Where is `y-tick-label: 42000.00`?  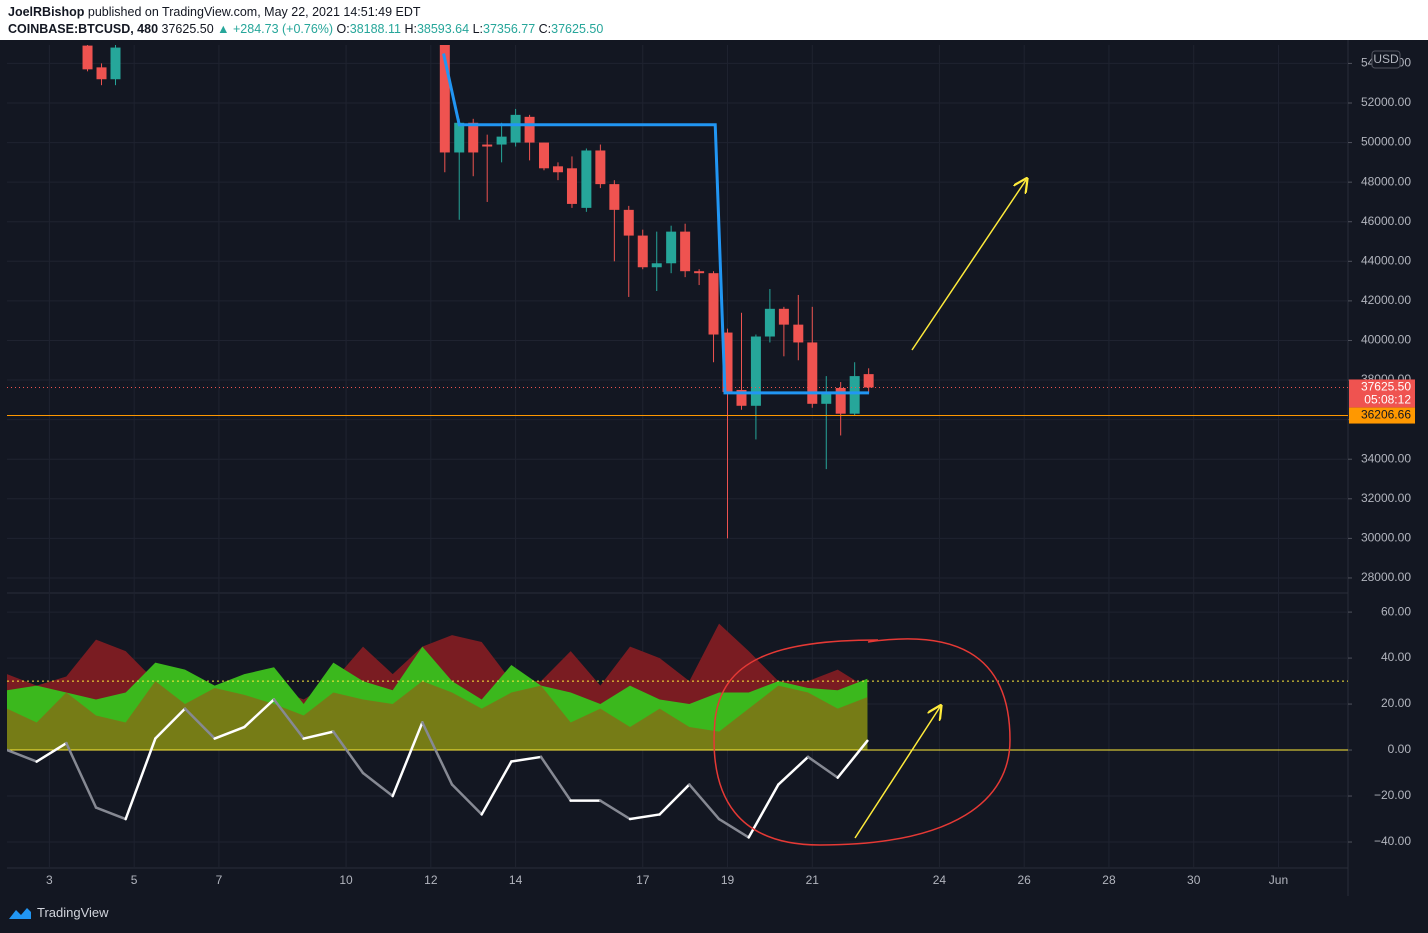
y-tick-label: 42000.00 is located at coordinates (1386, 300).